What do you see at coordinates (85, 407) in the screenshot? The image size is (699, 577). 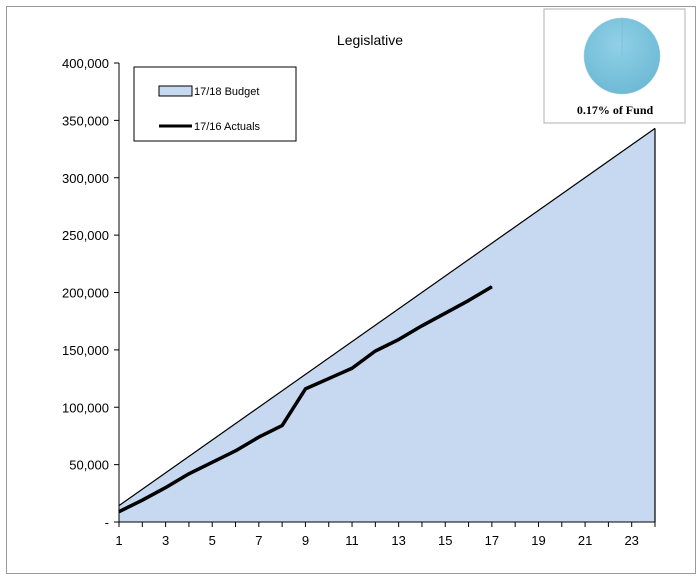 I see `y-tick-label: 100,000` at bounding box center [85, 407].